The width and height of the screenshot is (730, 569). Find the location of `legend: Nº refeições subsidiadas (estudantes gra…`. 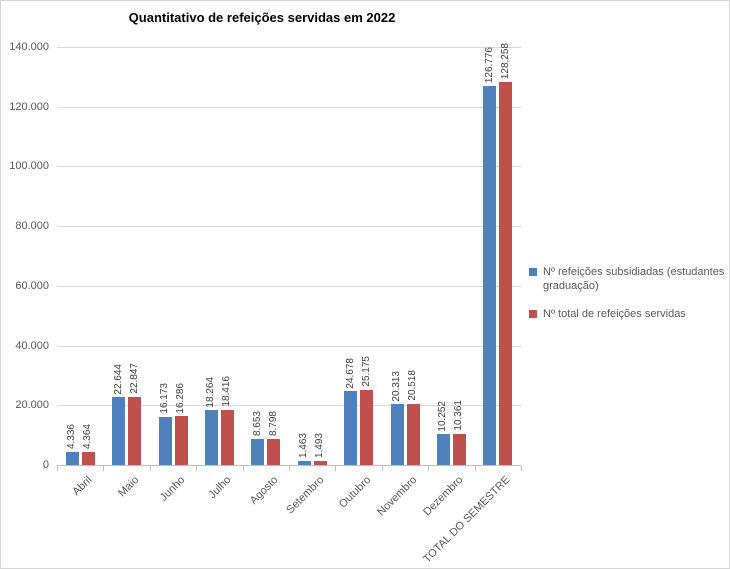

legend: Nº refeições subsidiadas (estudantes gra… is located at coordinates (628, 299).